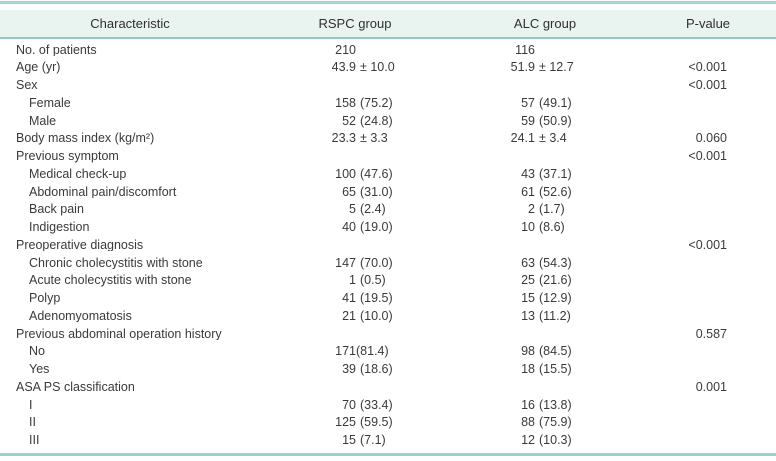  What do you see at coordinates (546, 191) in the screenshot?
I see `alc-value: 61 (52.6)` at bounding box center [546, 191].